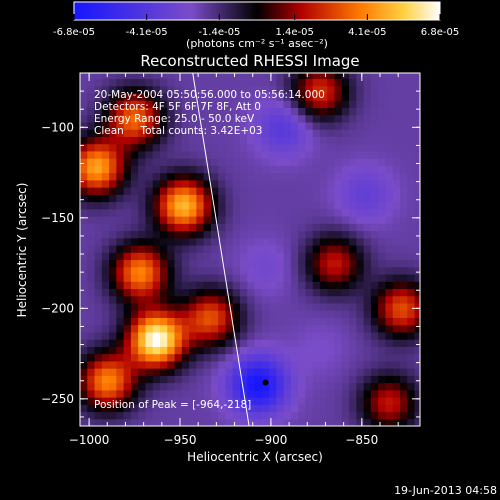 This screenshot has height=500, width=500. Describe the element at coordinates (440, 32) in the screenshot. I see `colorbar-tick-label: 6.8e-05` at that location.